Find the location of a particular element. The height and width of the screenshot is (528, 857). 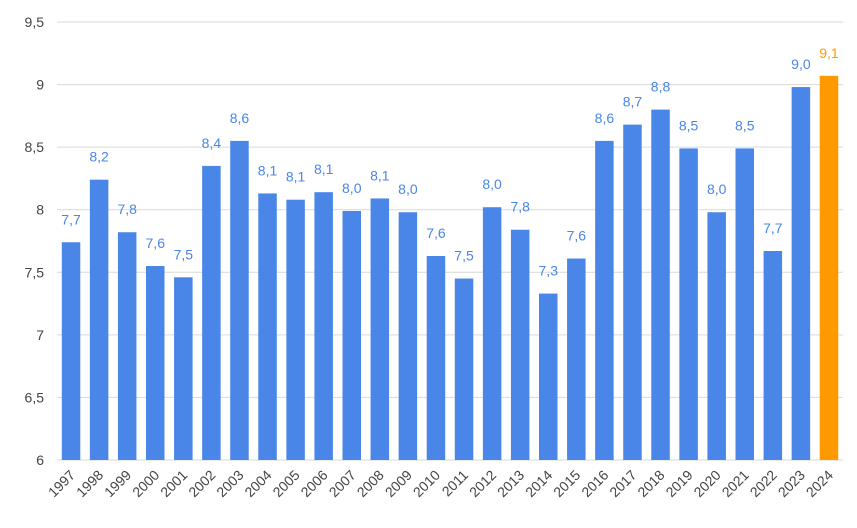

y-axis-ticks: 6 6,5 7 7,5 8 8,5 9 9,5 is located at coordinates (35, 241).